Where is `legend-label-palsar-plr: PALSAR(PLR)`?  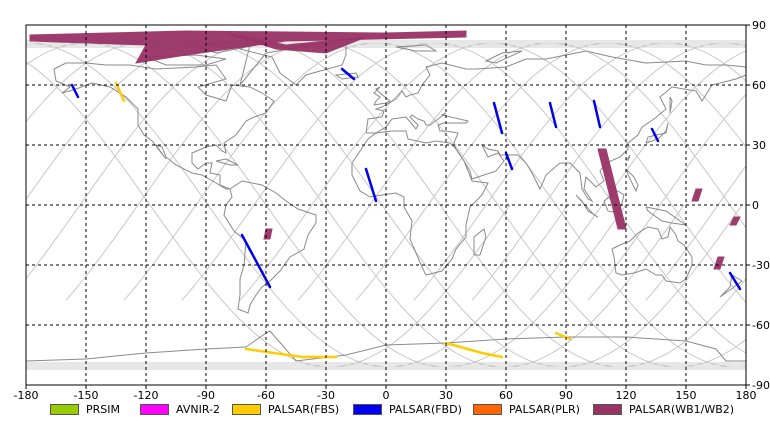
legend-label-palsar-plr: PALSAR(PLR) is located at coordinates (544, 409).